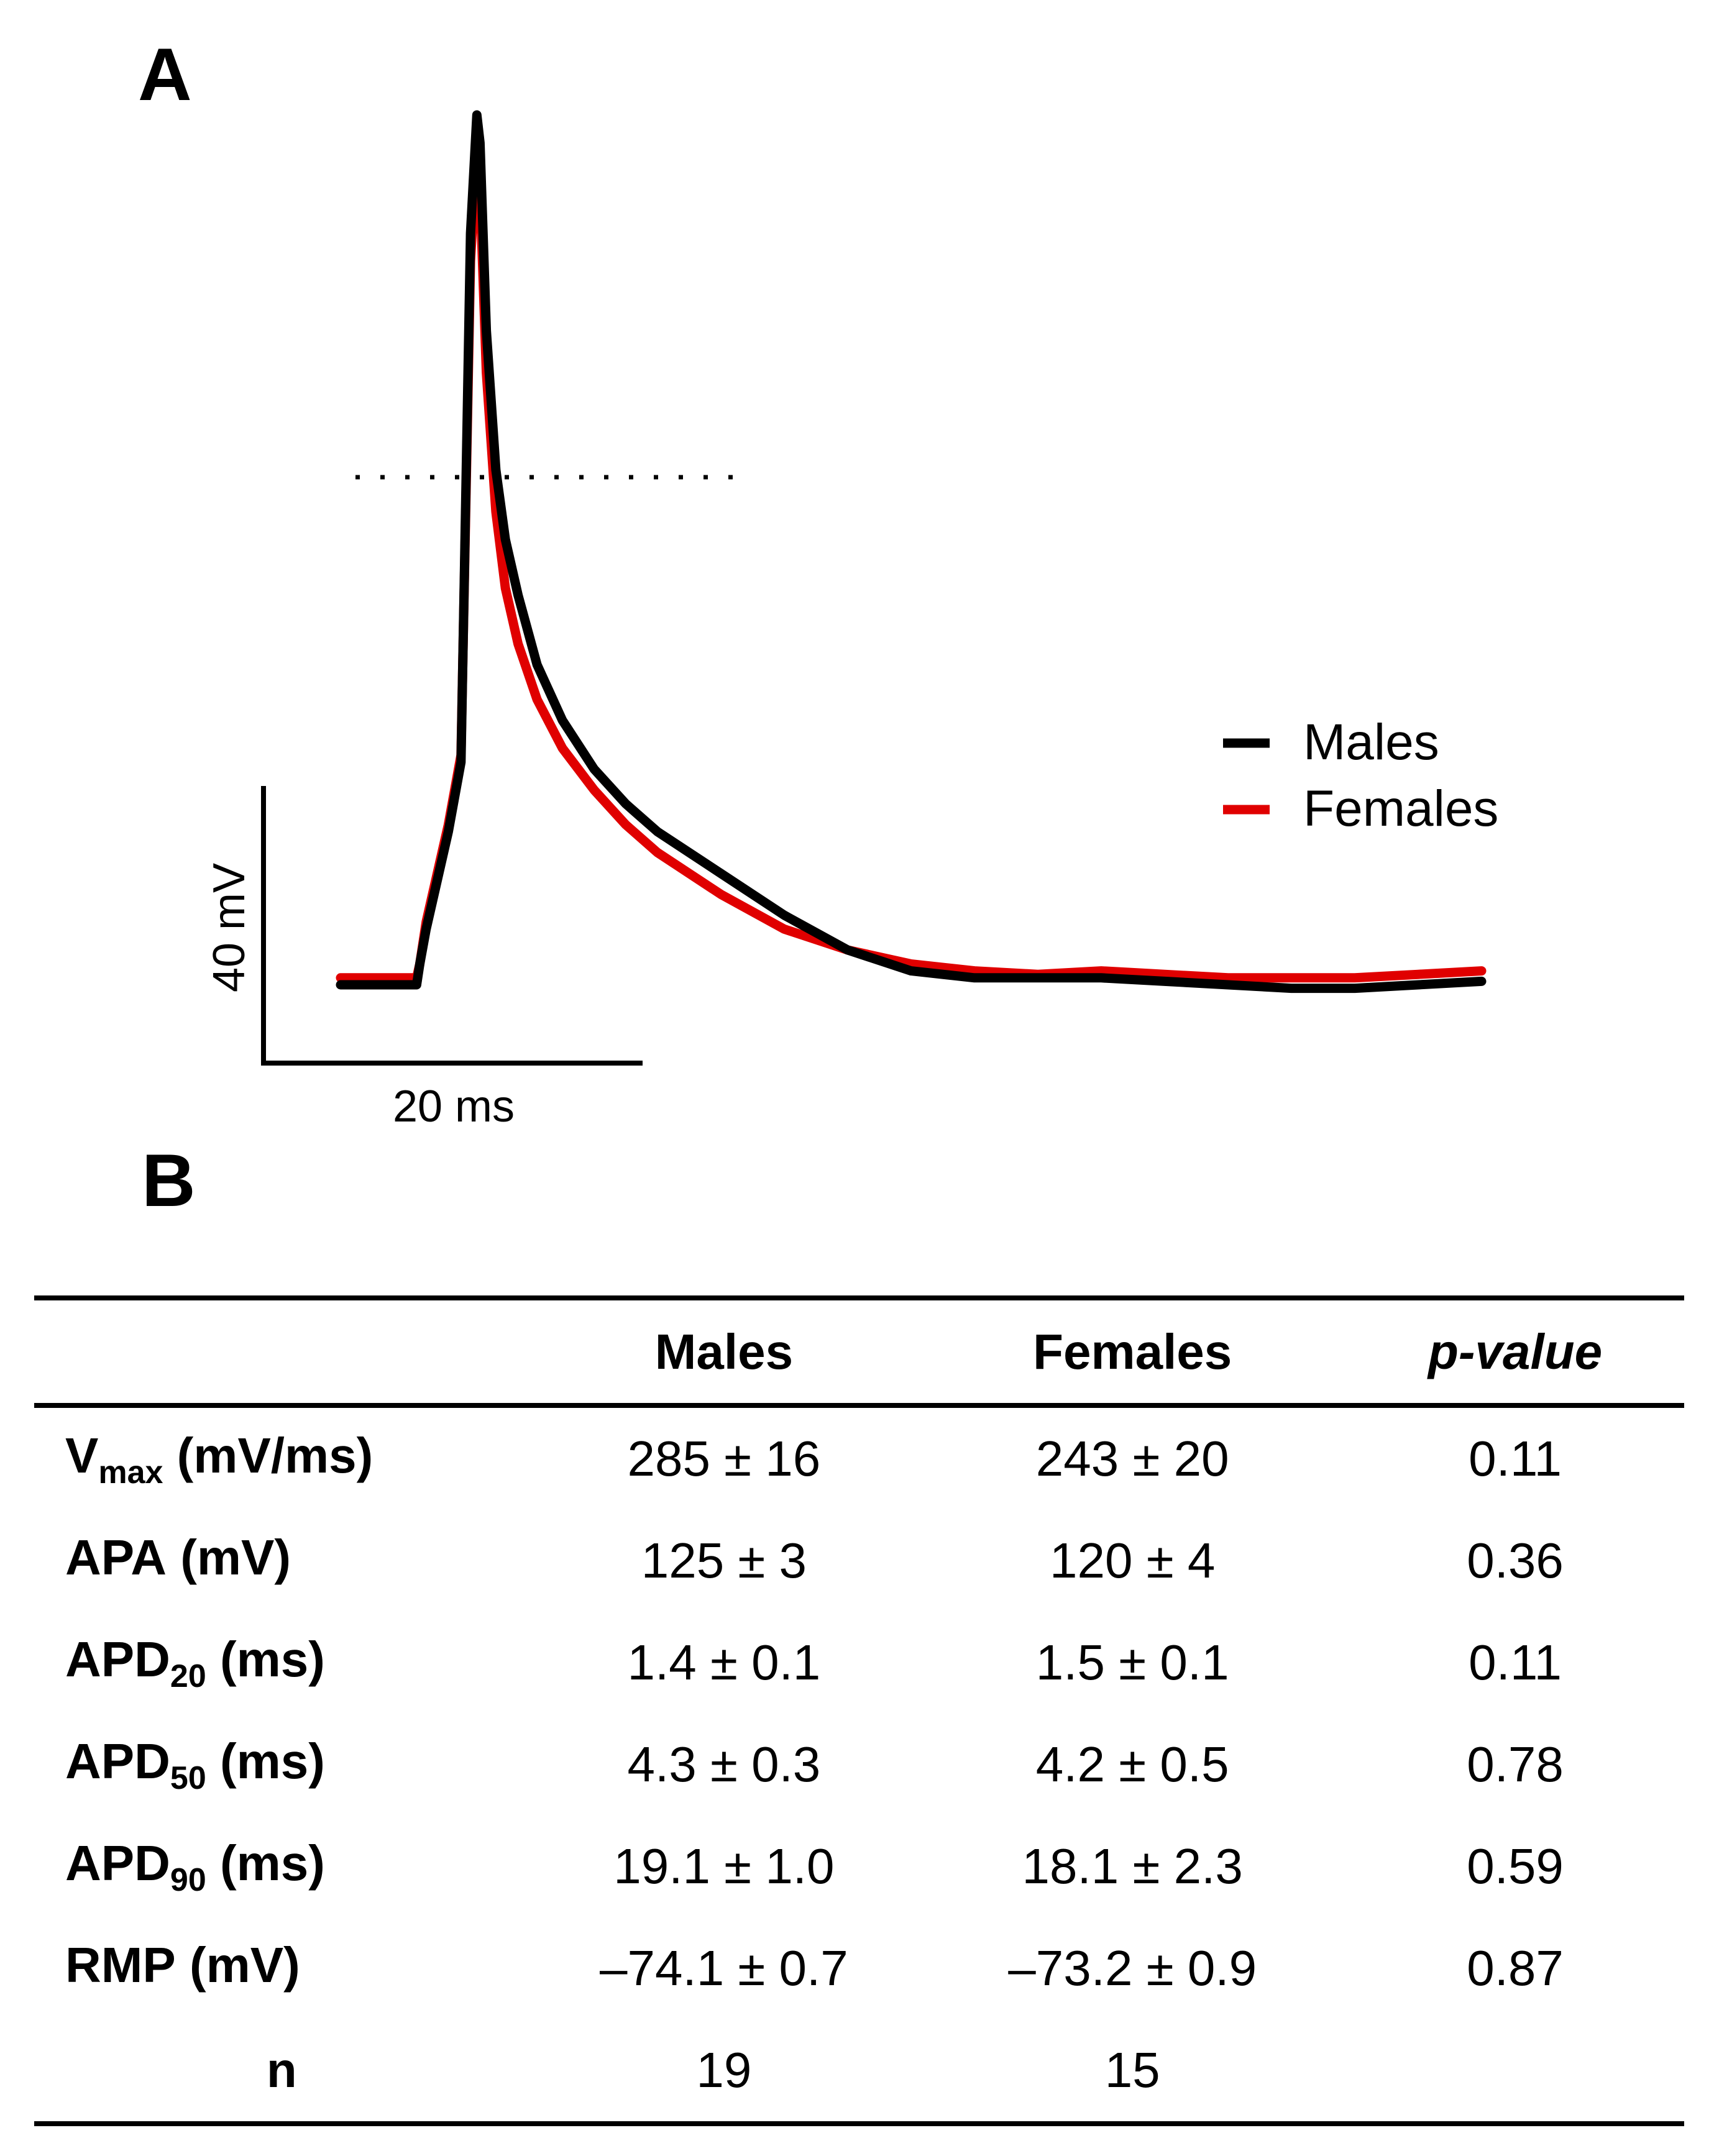 The height and width of the screenshot is (2156, 1714). I want to click on table-row: APD20 (ms) 1.4 ± 0.1 1.5 ± 0.1 0.11, so click(859, 1663).